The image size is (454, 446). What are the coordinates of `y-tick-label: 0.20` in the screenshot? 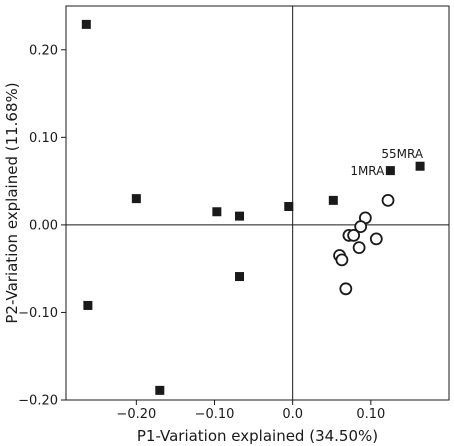 It's located at (43, 50).